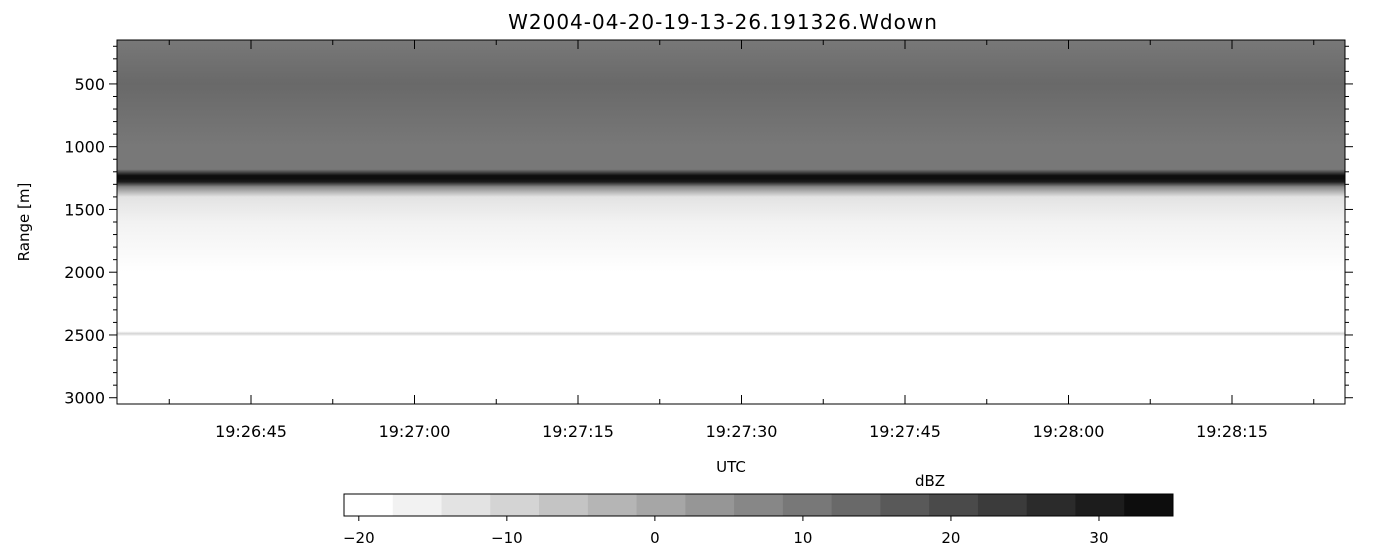 This screenshot has width=1373, height=548. What do you see at coordinates (89, 84) in the screenshot?
I see `y-tick-label: 500` at bounding box center [89, 84].